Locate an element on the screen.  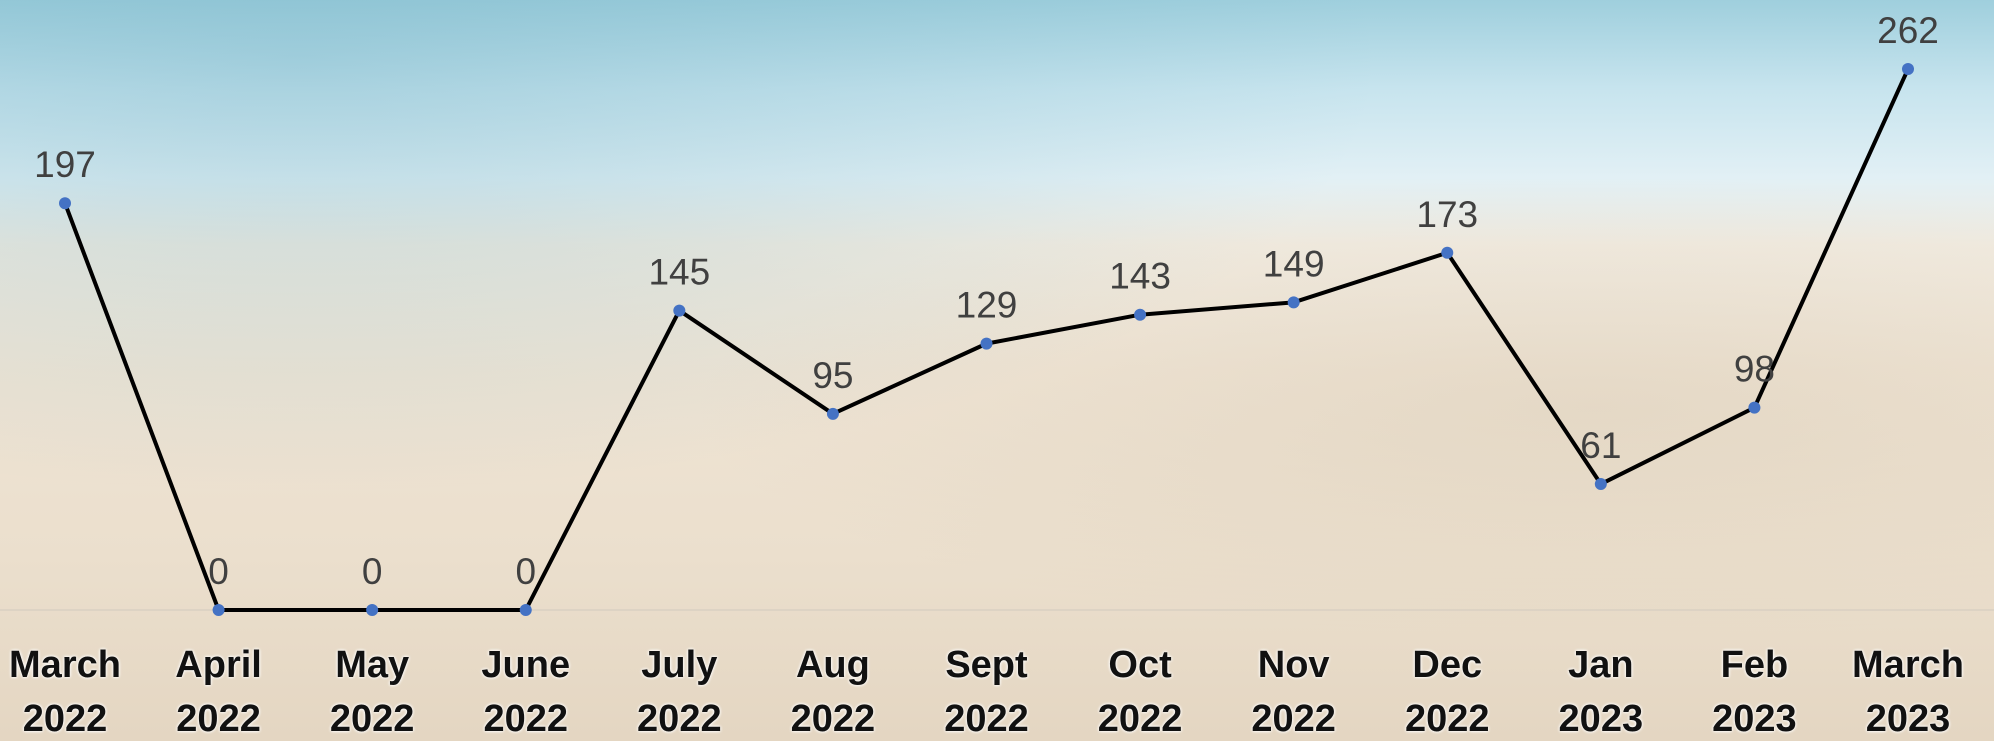
x-tick-label: Oct 2022 is located at coordinates (1140, 692).